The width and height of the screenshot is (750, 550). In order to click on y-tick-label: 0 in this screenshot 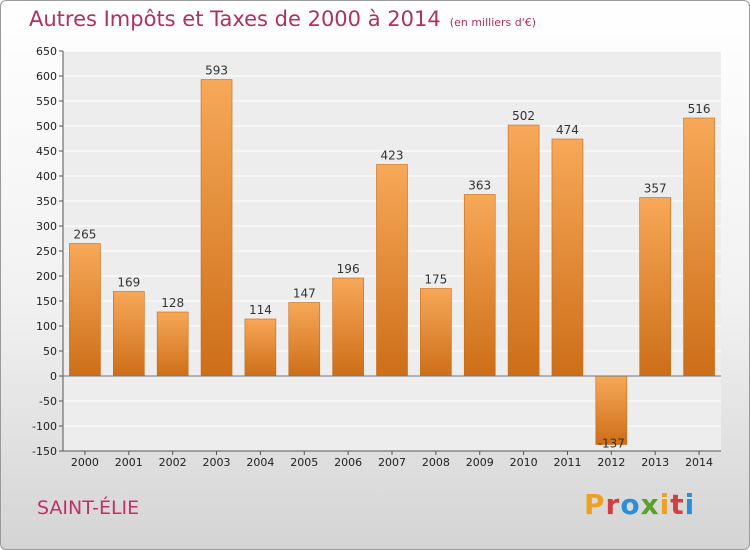, I will do `click(53, 376)`.